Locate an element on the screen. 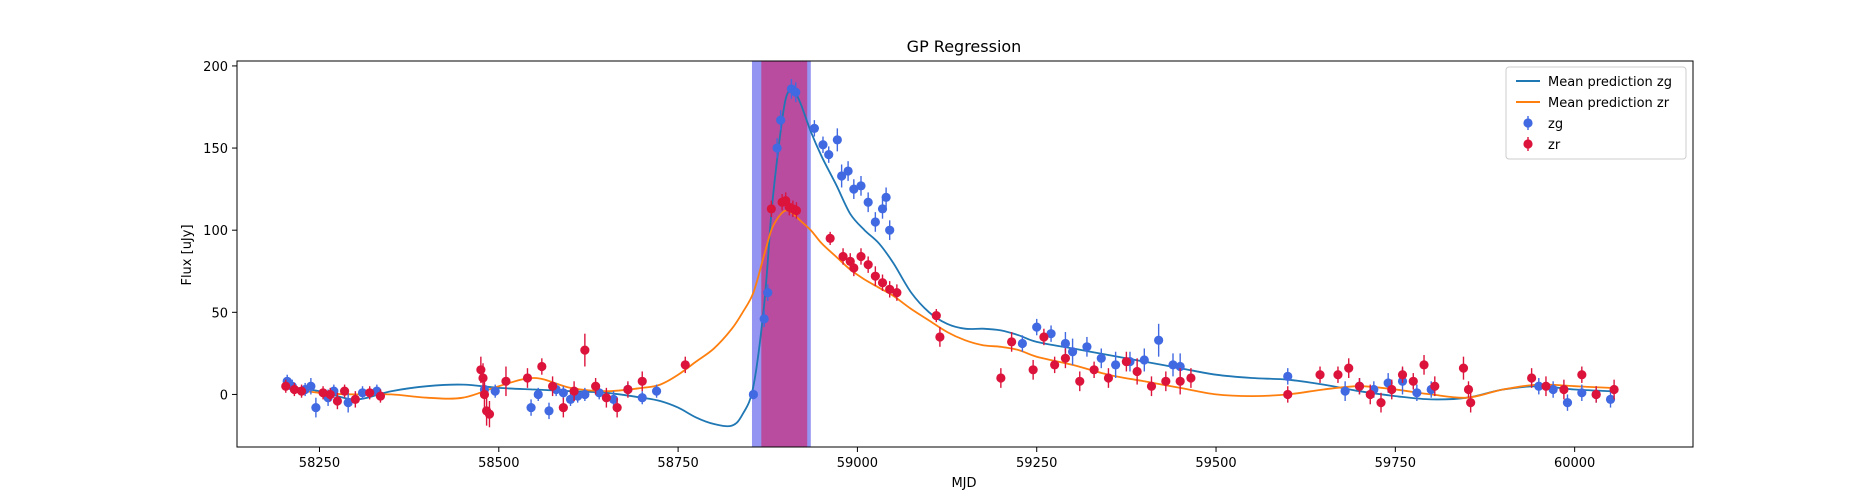  x-tick-label: 59250 is located at coordinates (1036, 463).